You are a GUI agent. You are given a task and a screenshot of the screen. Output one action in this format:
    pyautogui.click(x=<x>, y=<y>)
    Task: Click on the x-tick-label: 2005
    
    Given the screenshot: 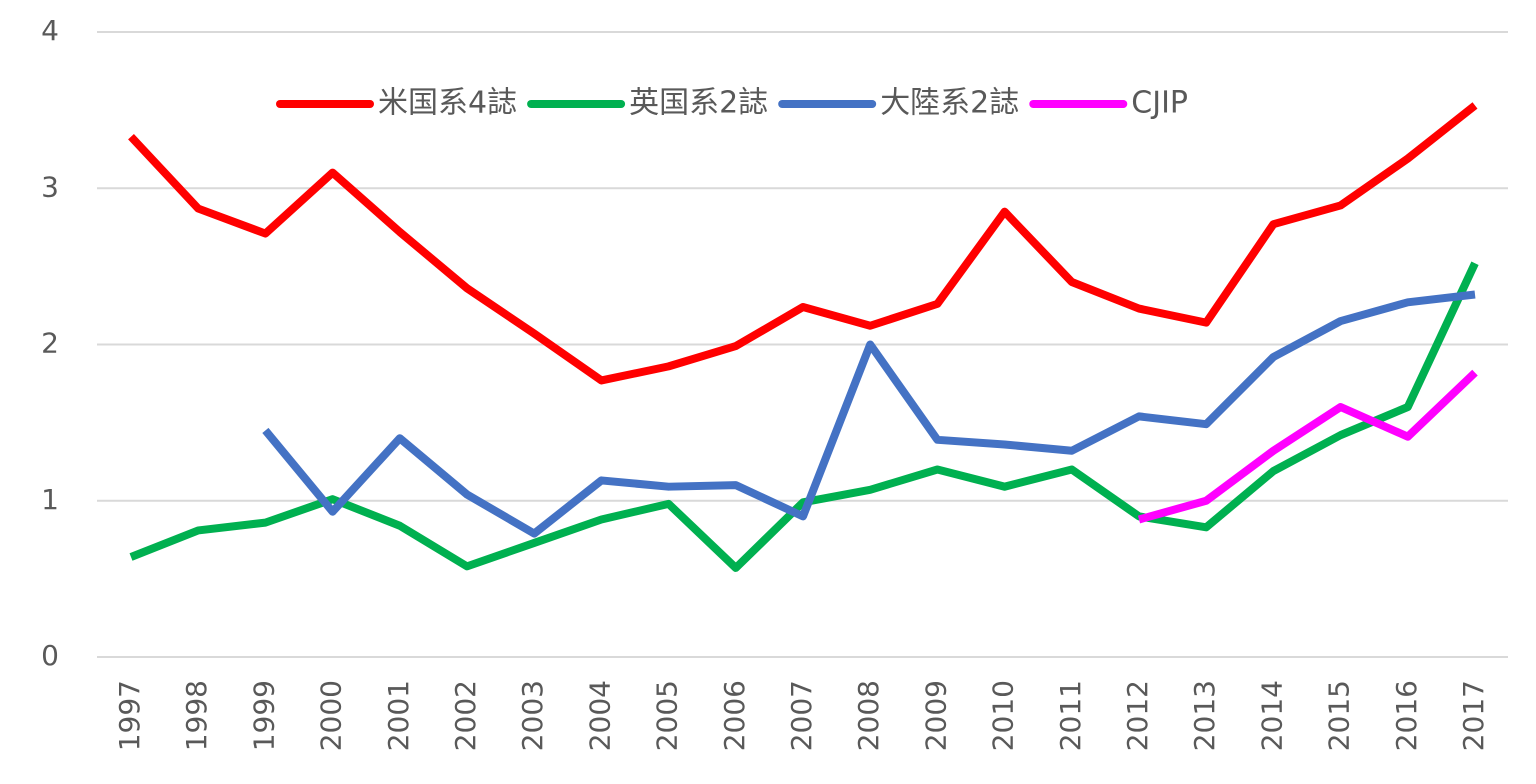 What is the action you would take?
    pyautogui.click(x=667, y=715)
    